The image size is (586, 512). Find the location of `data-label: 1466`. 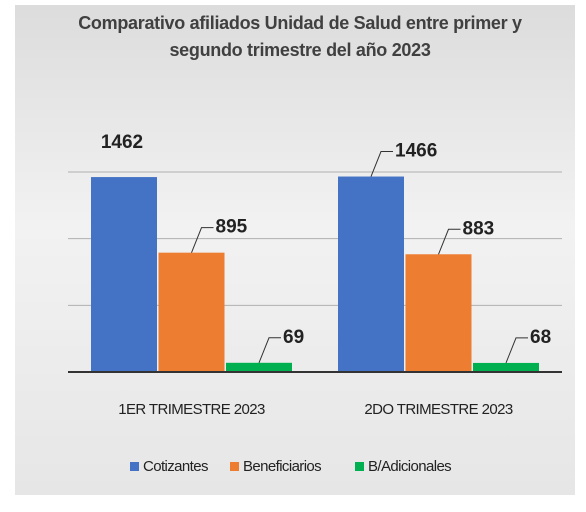

data-label: 1466 is located at coordinates (416, 151).